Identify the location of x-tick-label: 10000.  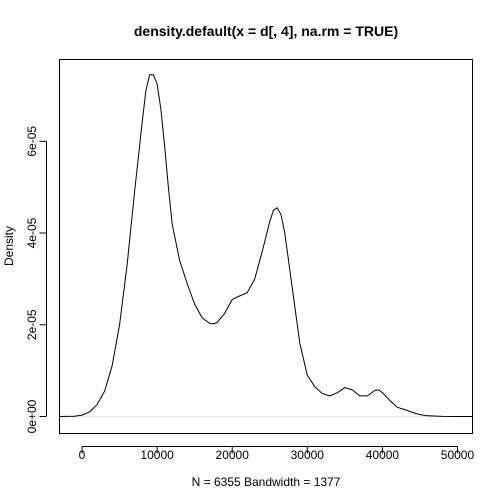
(157, 455).